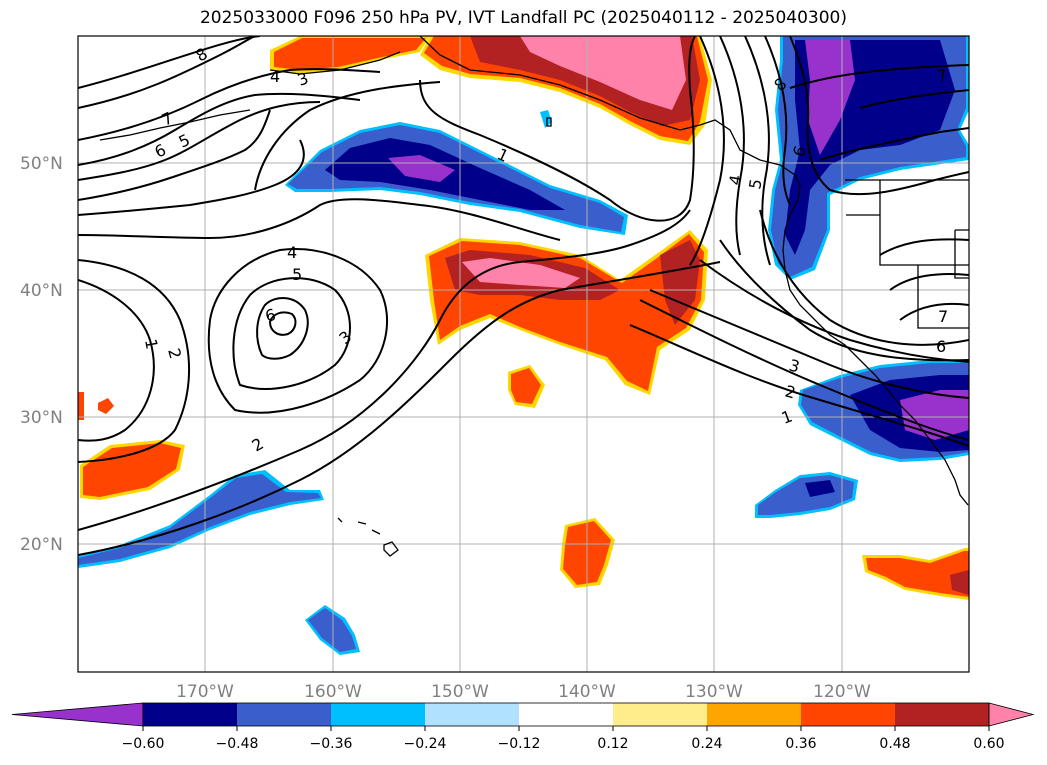 This screenshot has height=765, width=1047. Describe the element at coordinates (706, 744) in the screenshot. I see `colorbar-tick-label: 0.24` at that location.